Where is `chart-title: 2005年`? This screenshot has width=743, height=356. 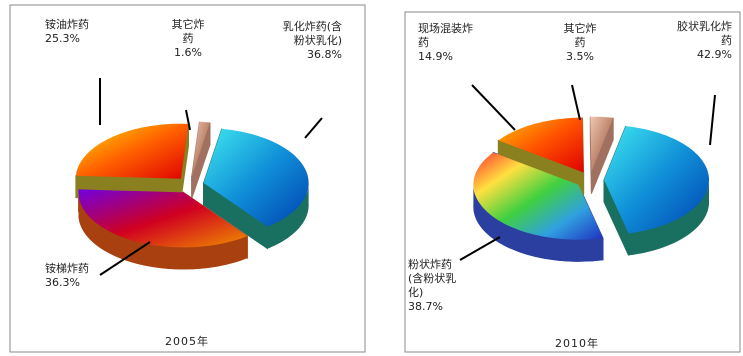 chart-title: 2005年 is located at coordinates (187, 341).